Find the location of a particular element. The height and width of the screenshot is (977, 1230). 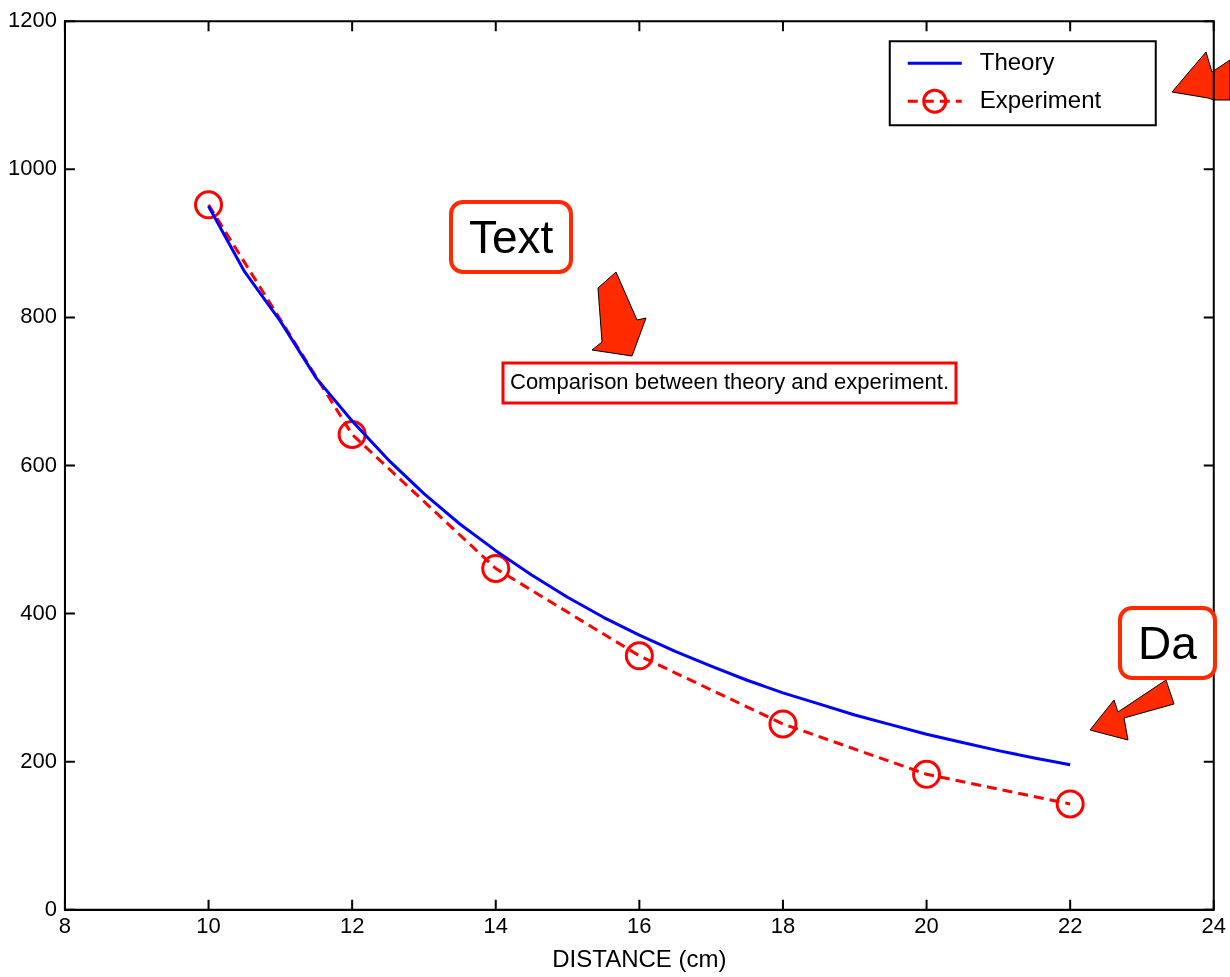

y-tick-label: 800 is located at coordinates (38, 316).